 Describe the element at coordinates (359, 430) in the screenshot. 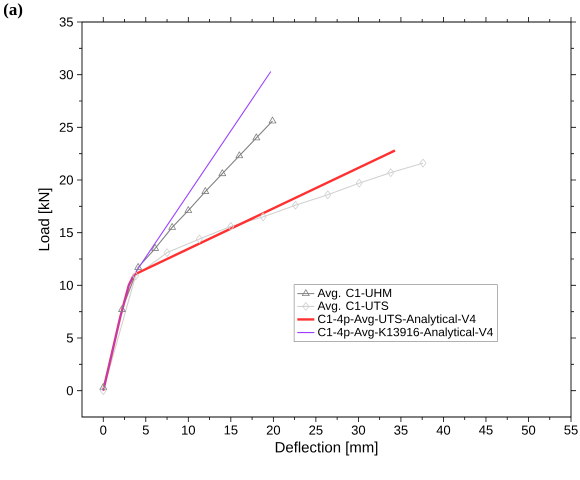

I see `x-tick-label: 30` at that location.